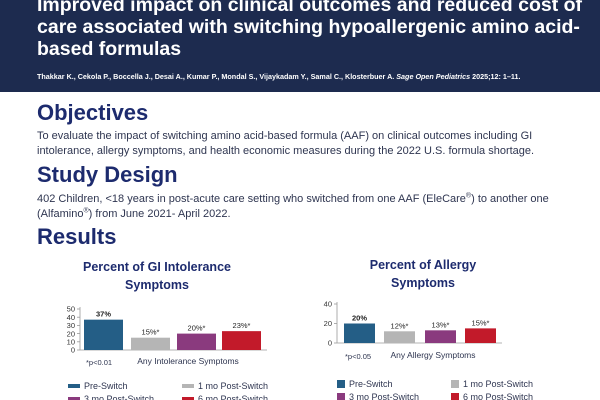 This screenshot has height=400, width=600. What do you see at coordinates (103, 314) in the screenshot?
I see `gi-data-label: 37%` at bounding box center [103, 314].